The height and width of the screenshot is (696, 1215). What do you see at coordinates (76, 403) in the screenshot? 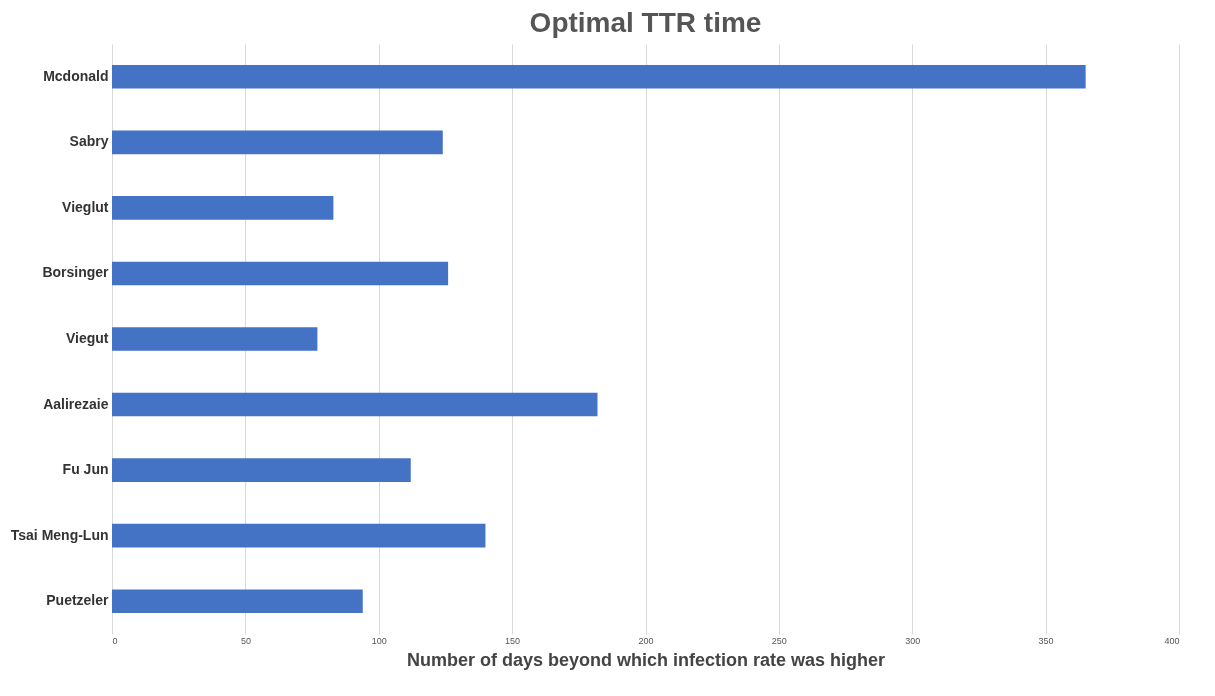
I see `y-tick-label: Aalirezaie` at bounding box center [76, 403].